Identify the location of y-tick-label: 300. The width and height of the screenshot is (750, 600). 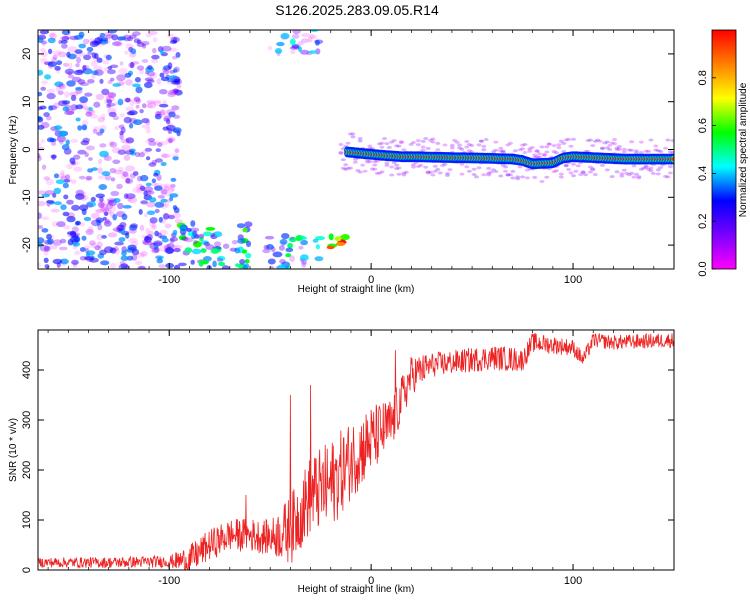
(27, 420).